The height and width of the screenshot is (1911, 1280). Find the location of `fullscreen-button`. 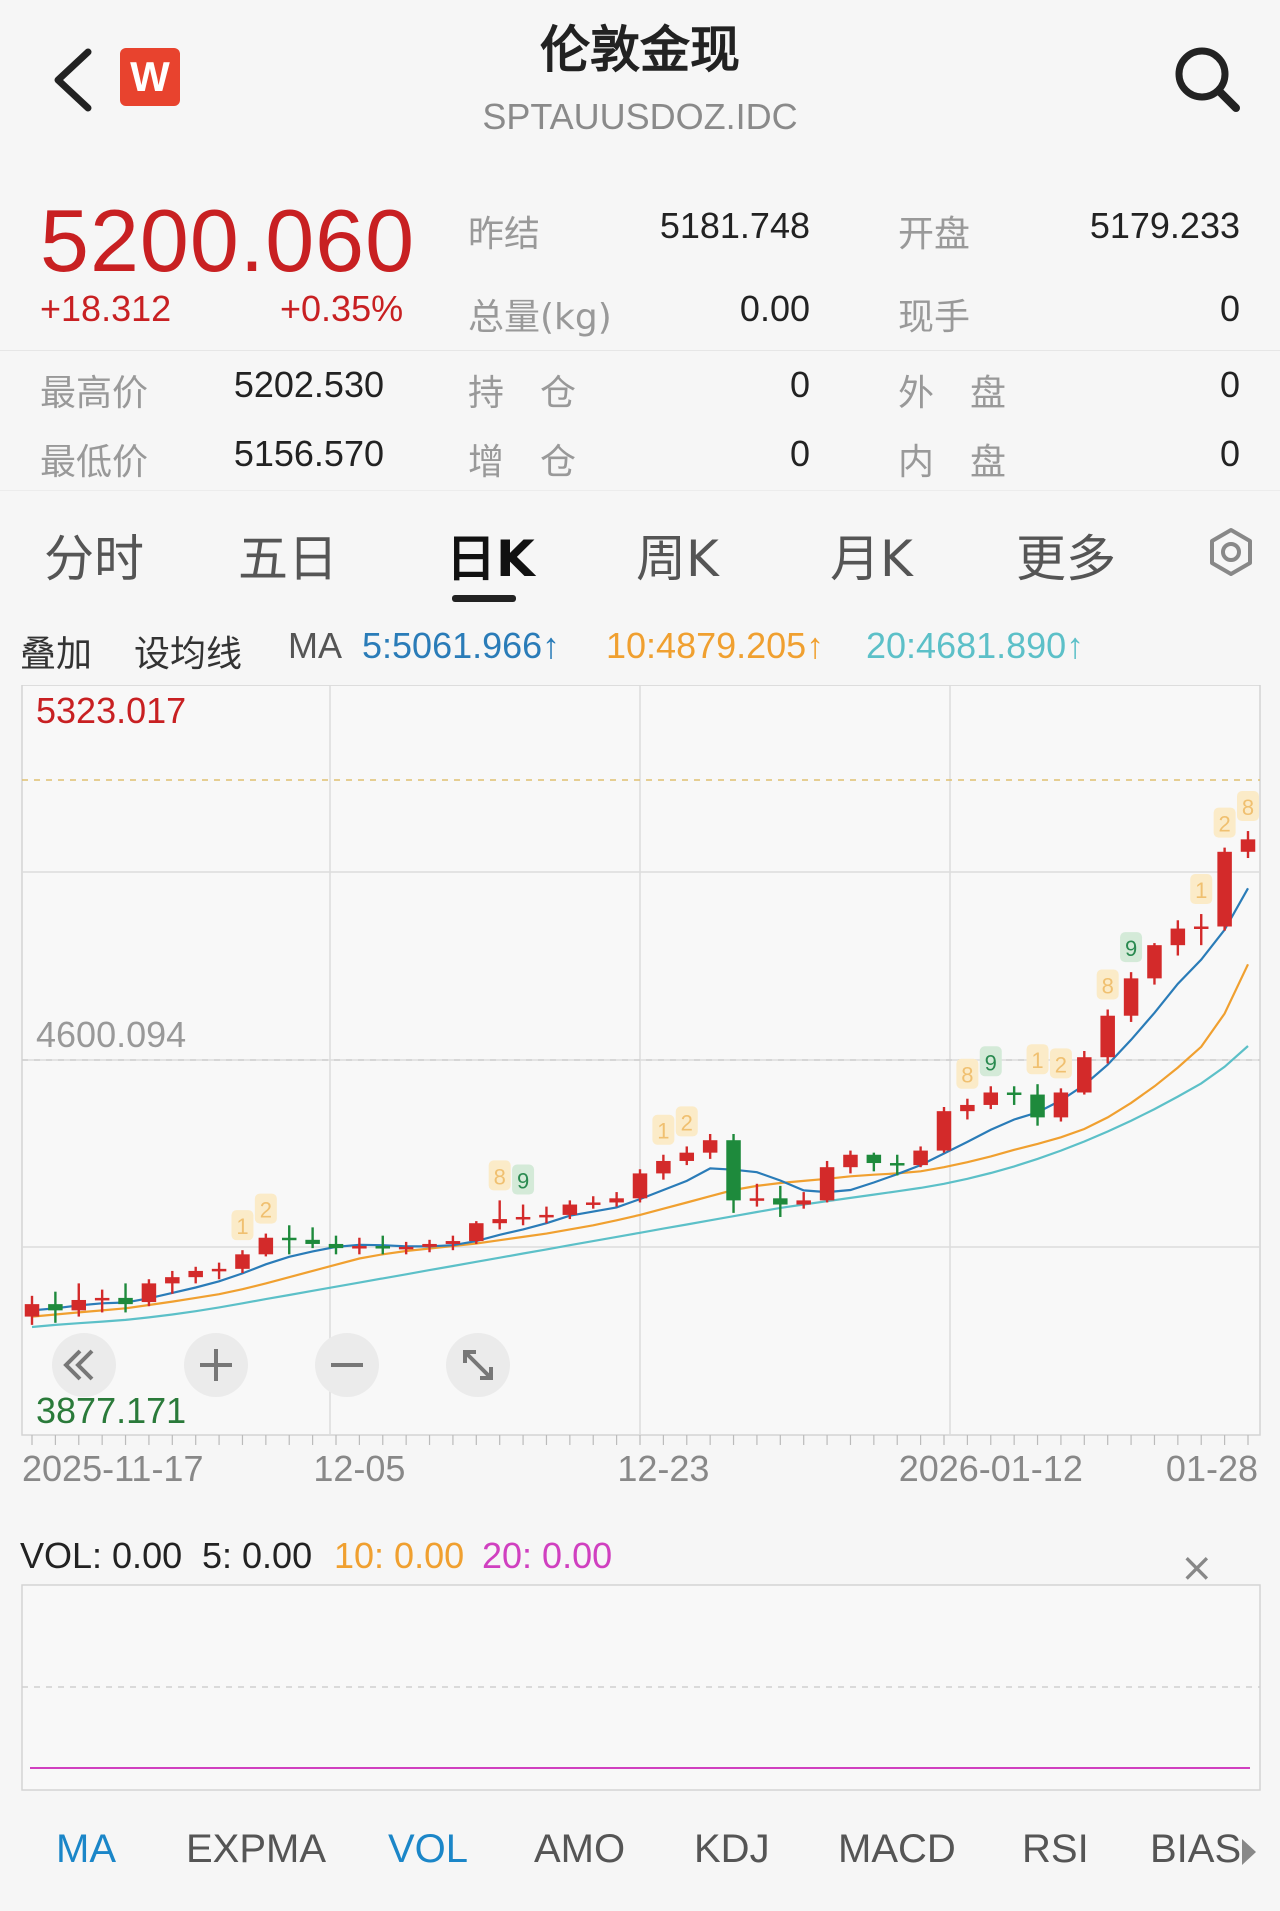

fullscreen-button is located at coordinates (478, 1365).